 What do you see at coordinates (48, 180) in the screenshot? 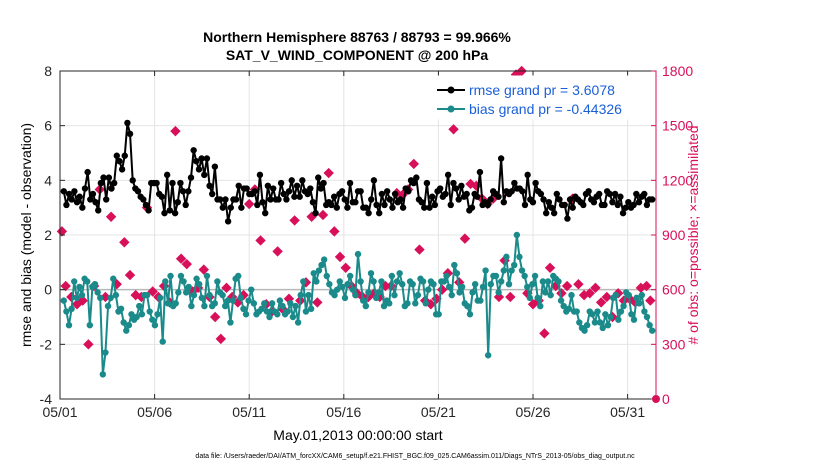
I see `y-left-tick-label: 4` at bounding box center [48, 180].